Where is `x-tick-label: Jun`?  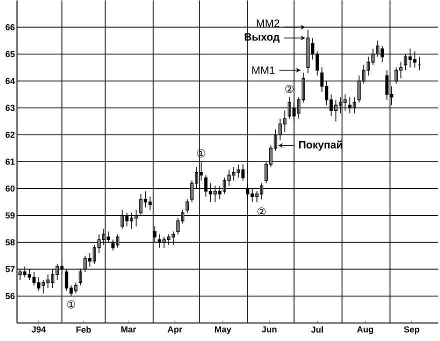 x-tick-label: Jun is located at coordinates (269, 329).